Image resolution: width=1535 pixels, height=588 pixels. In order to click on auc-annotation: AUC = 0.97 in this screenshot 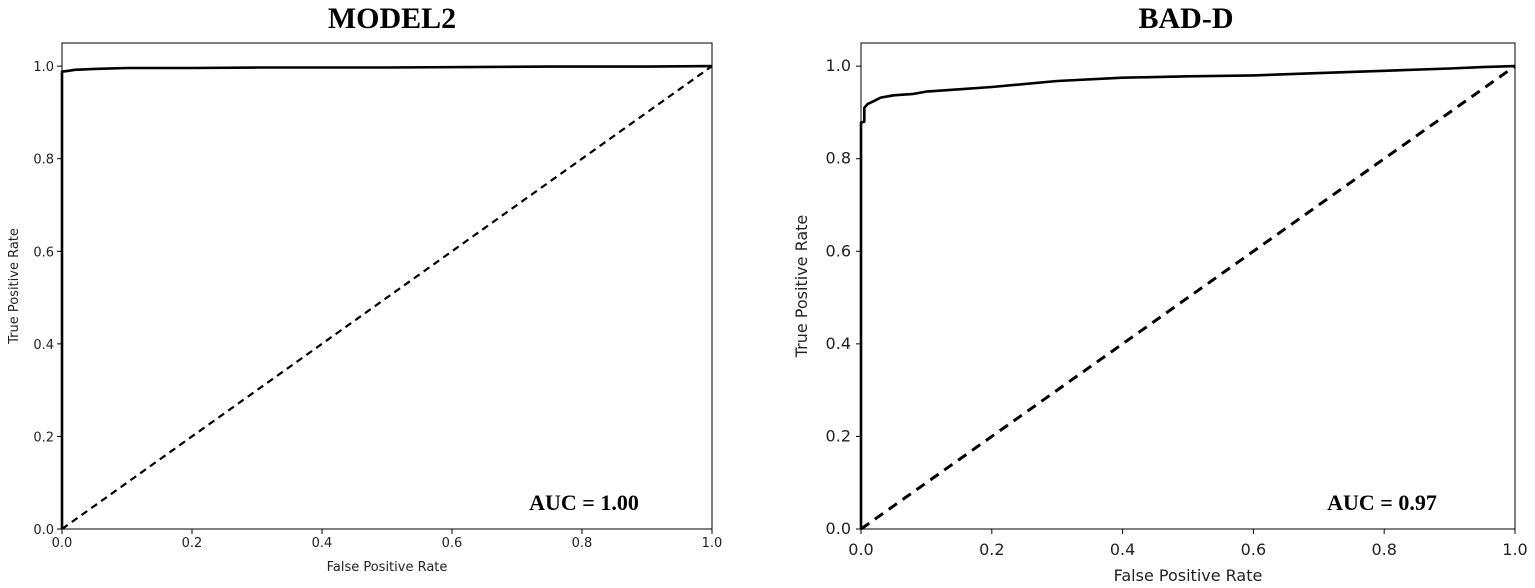, I will do `click(1382, 502)`.